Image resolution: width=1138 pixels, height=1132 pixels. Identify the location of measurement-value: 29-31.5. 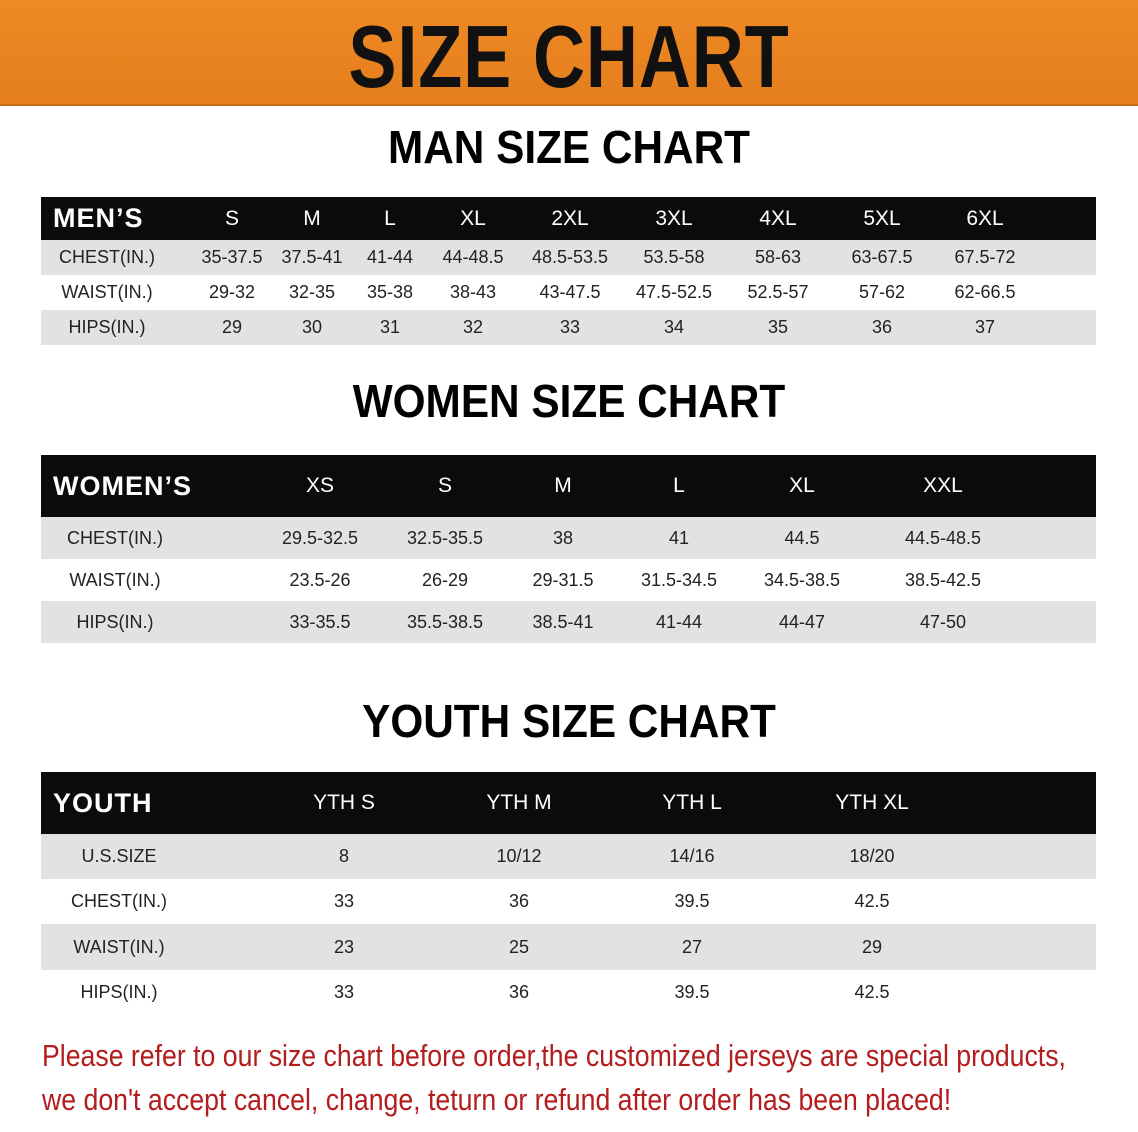
(563, 579).